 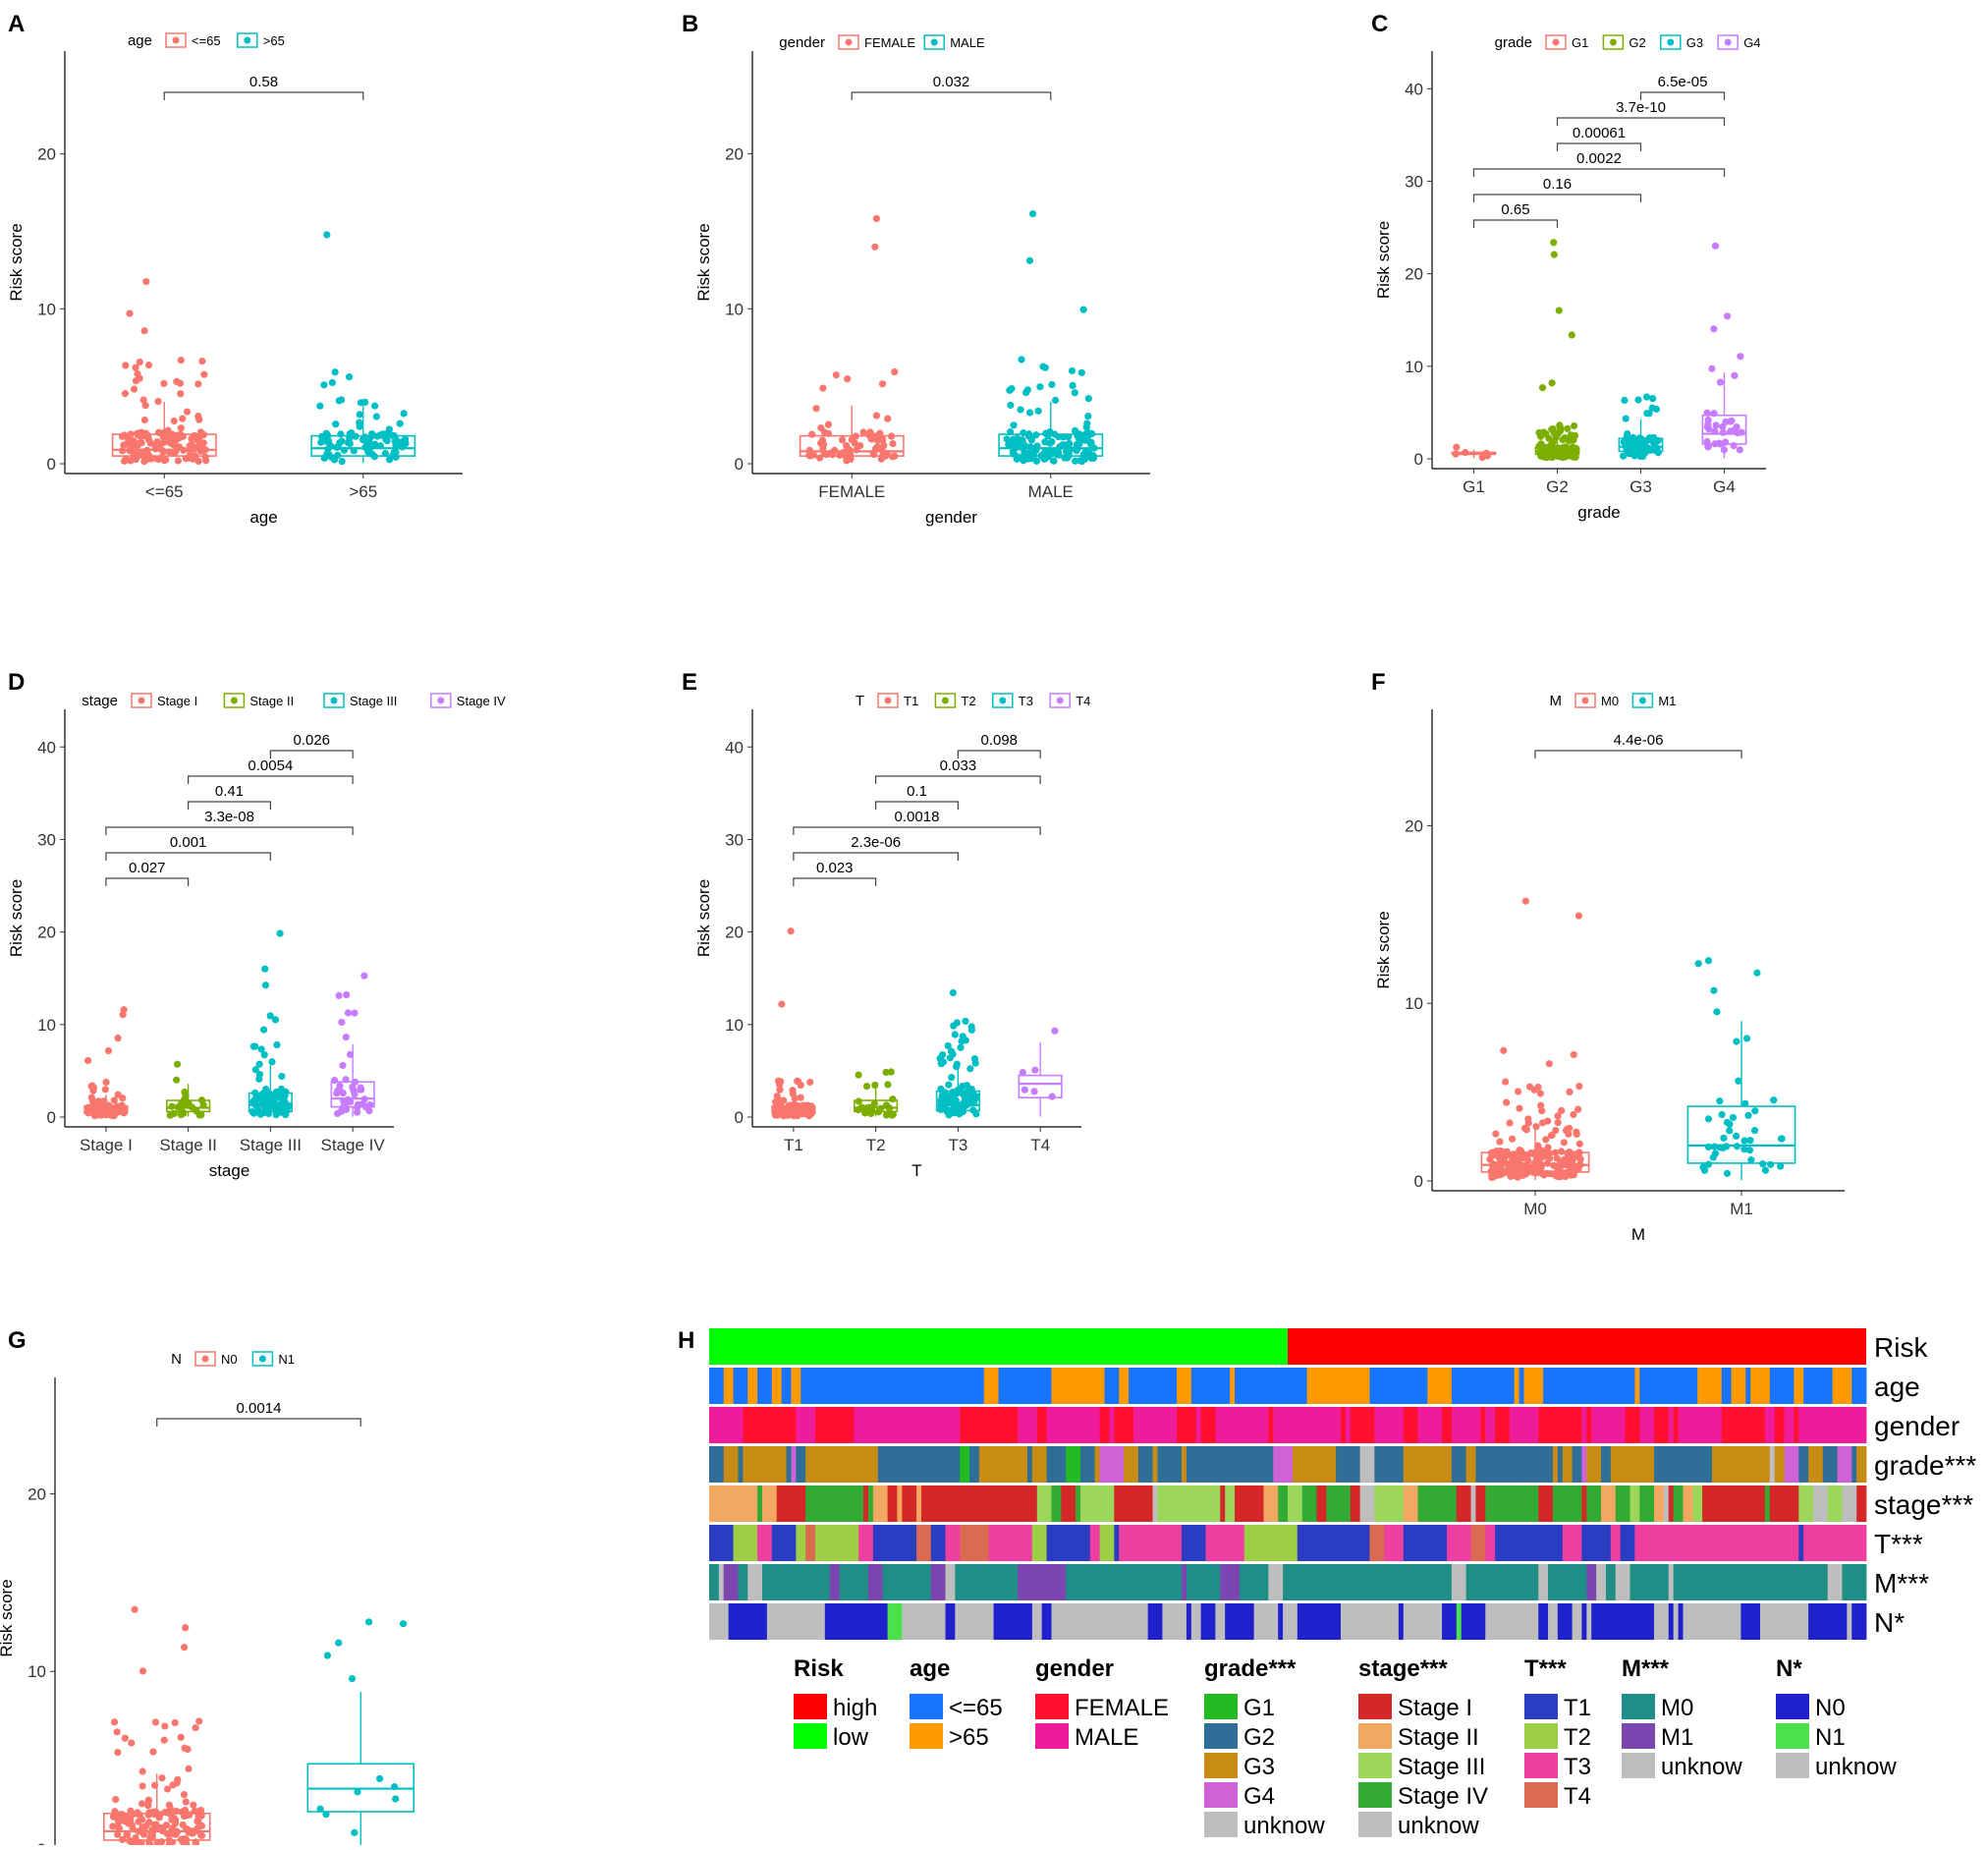 What do you see at coordinates (973, 701) in the screenshot?
I see `legend: T T1 T2 T3 T4` at bounding box center [973, 701].